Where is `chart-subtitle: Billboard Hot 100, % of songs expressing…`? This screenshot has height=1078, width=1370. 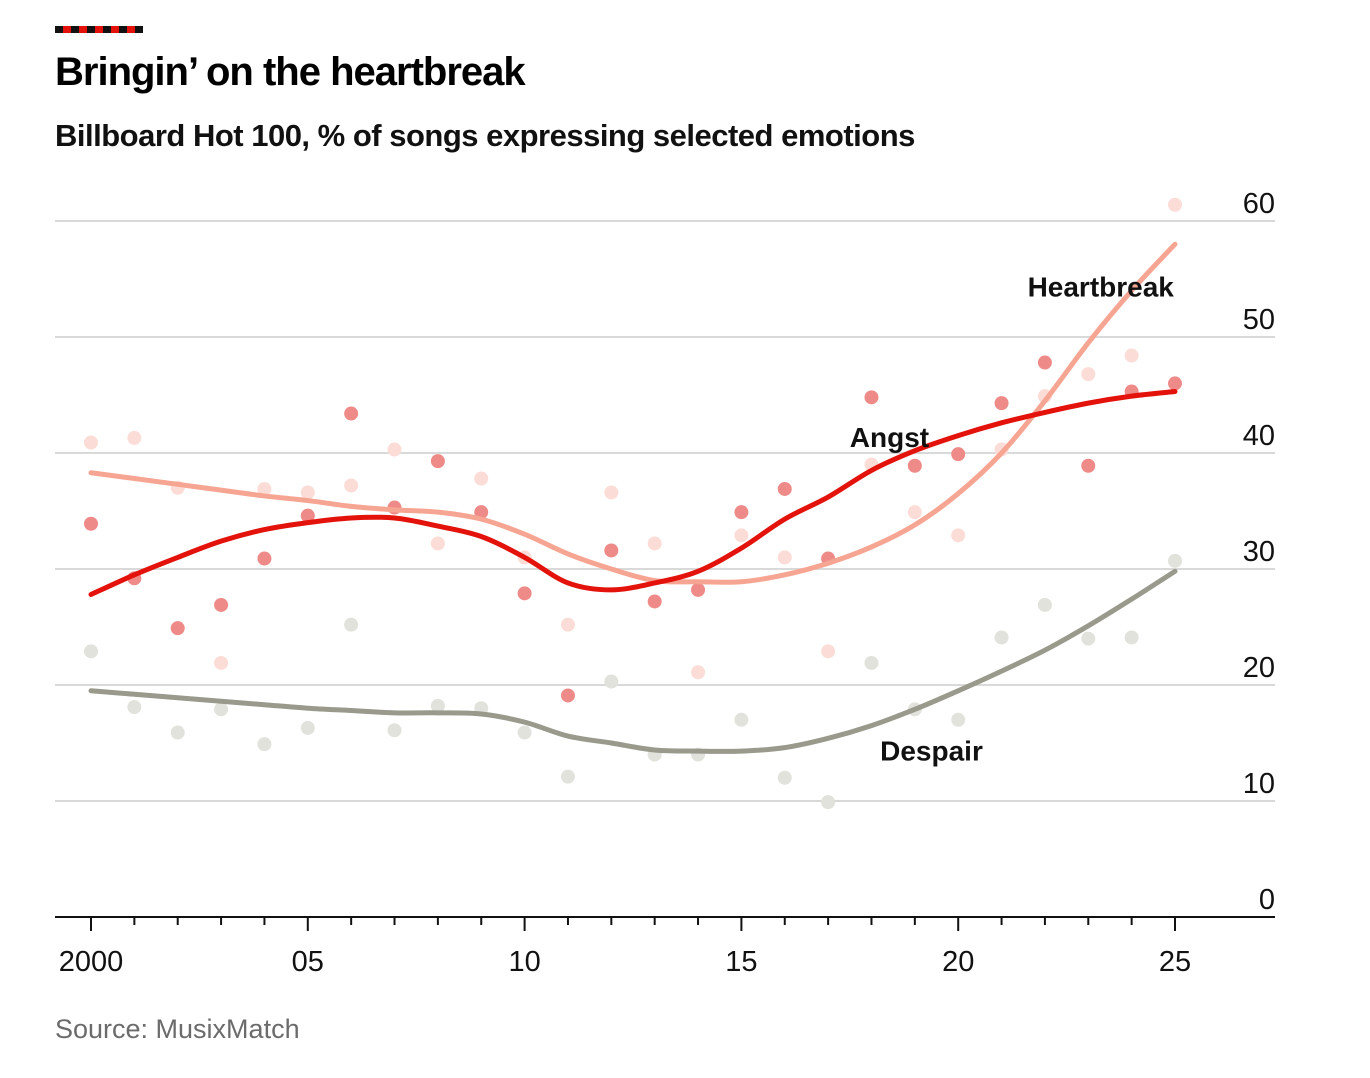
chart-subtitle: Billboard Hot 100, % of songs expressing… is located at coordinates (485, 135).